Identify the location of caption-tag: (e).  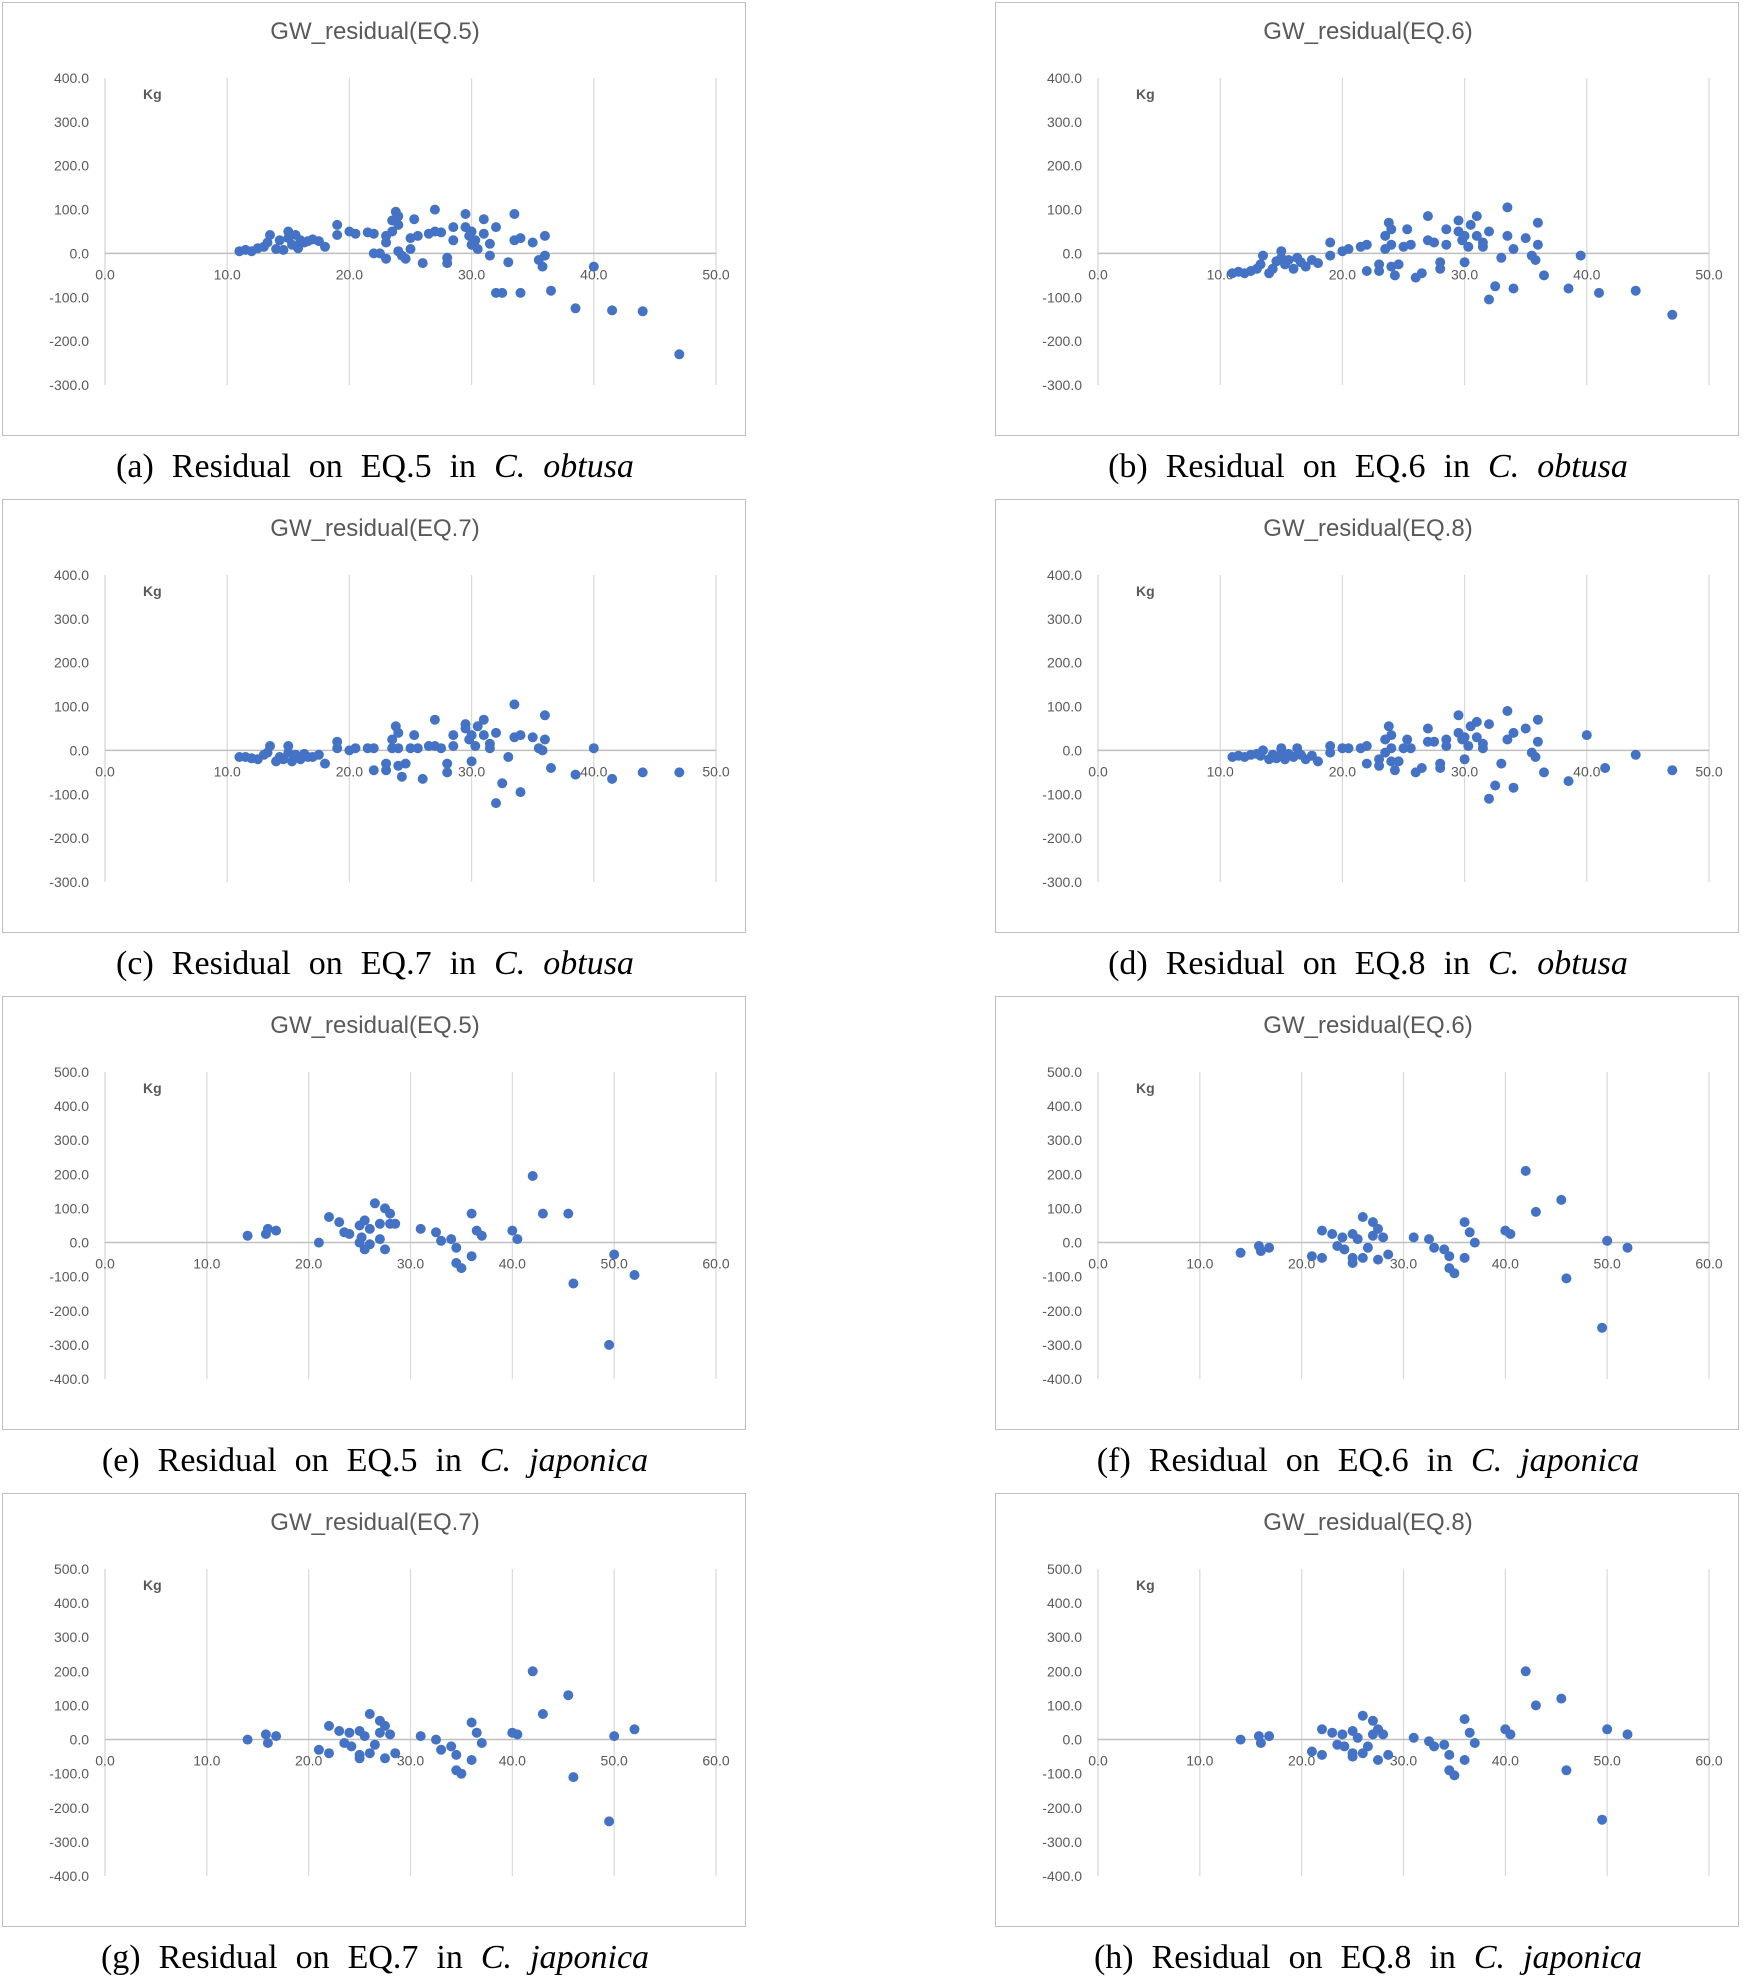
(120, 1460).